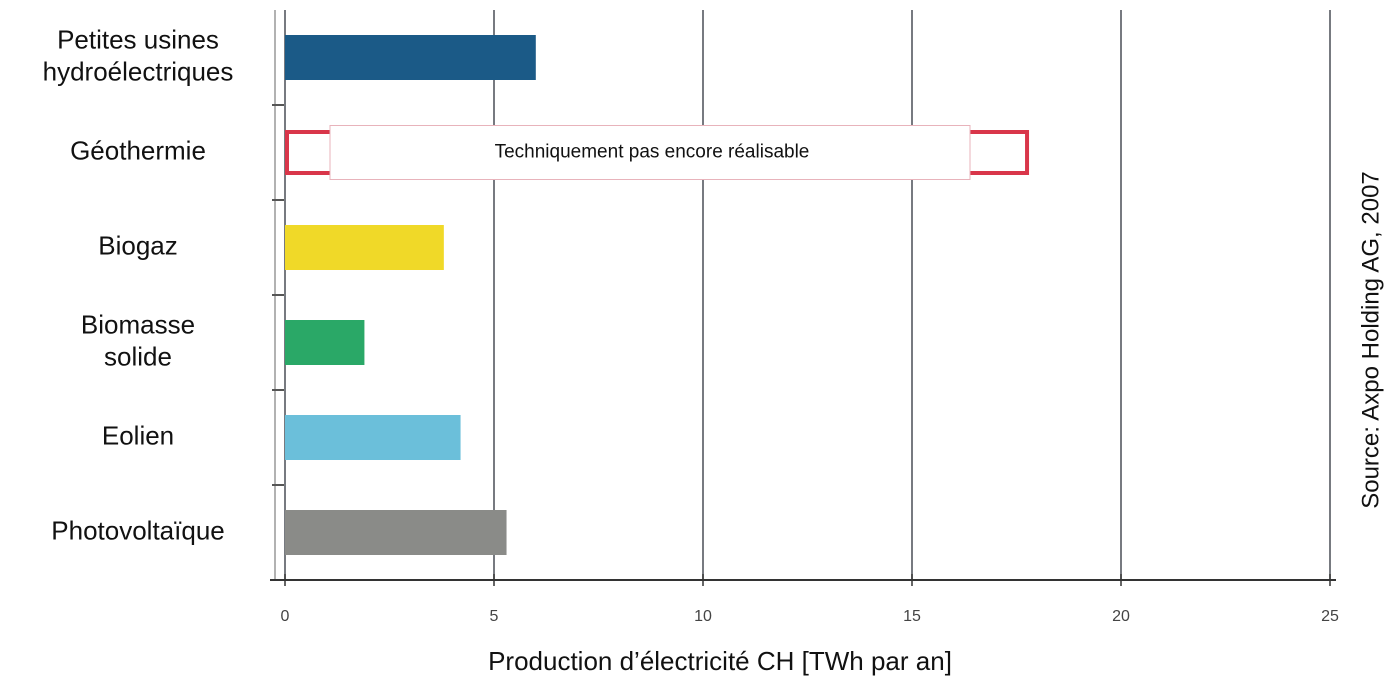  Describe the element at coordinates (703, 616) in the screenshot. I see `x-tick-label: 10` at that location.